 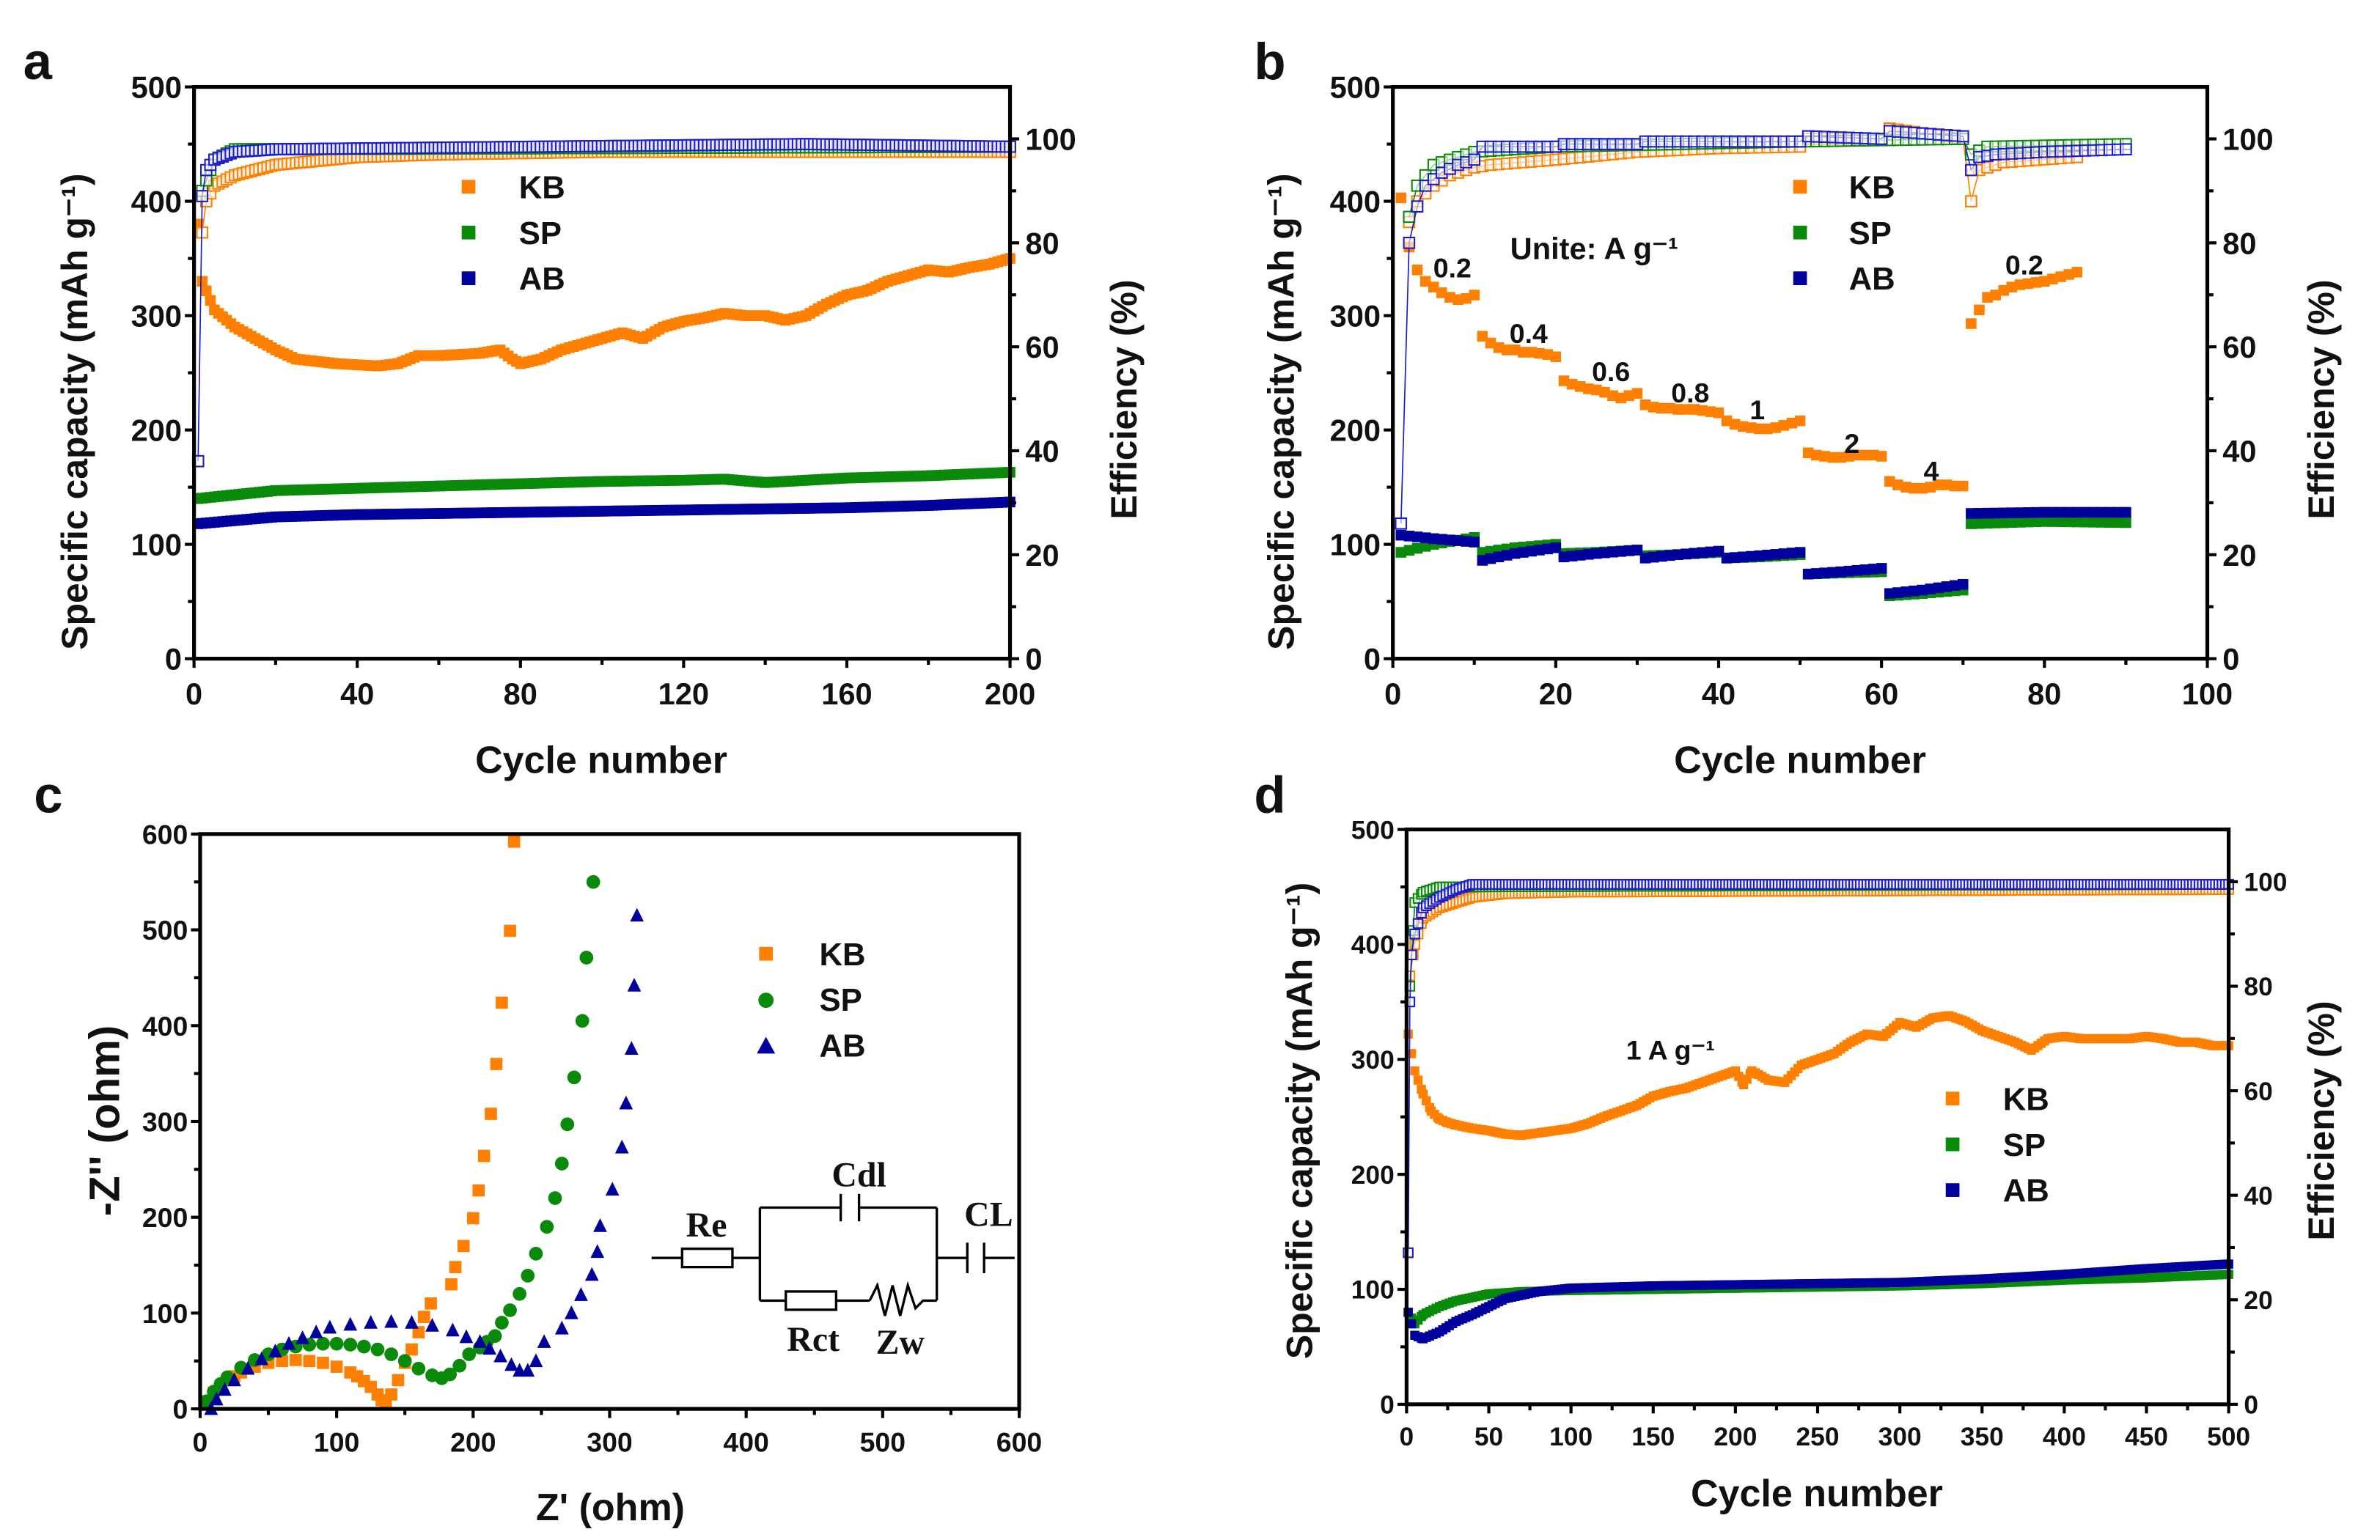 What do you see at coordinates (1819, 1069) in the screenshot?
I see `series-ab-efficiency` at bounding box center [1819, 1069].